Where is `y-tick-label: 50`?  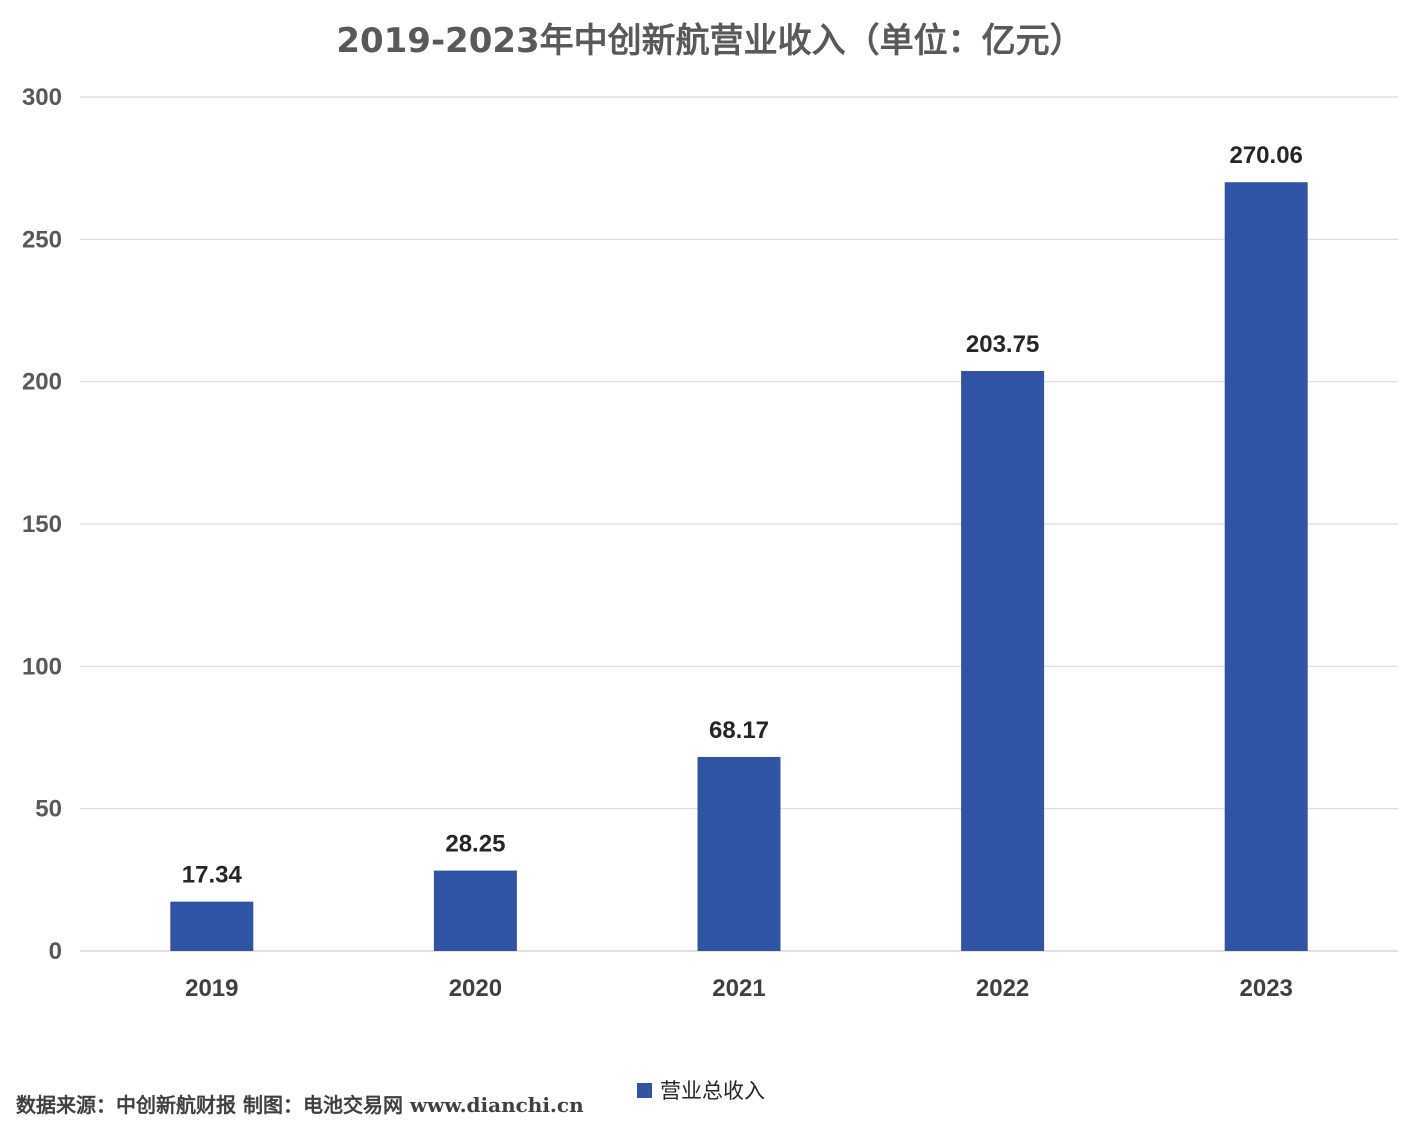 y-tick-label: 50 is located at coordinates (48, 809).